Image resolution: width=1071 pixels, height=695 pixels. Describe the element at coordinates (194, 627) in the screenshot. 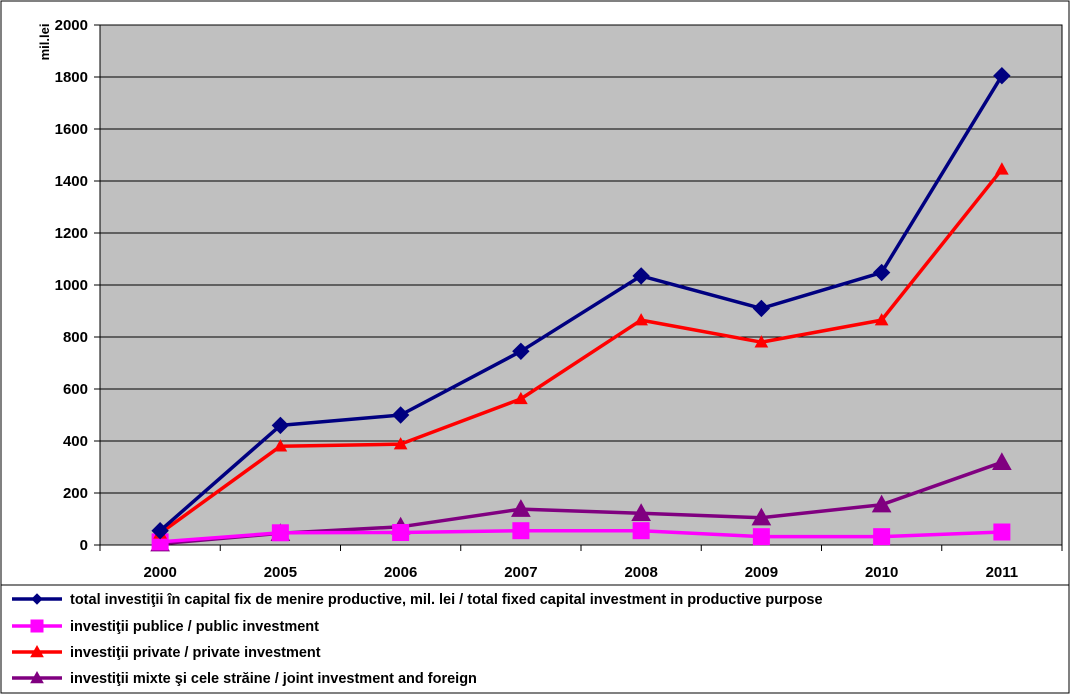

I see `legend-label: investiţii publice / public investment` at that location.